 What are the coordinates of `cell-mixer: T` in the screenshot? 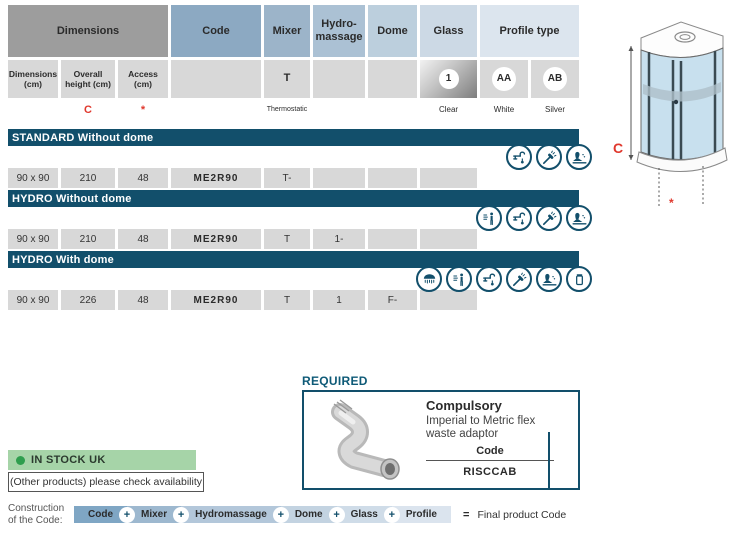 It's located at (287, 300).